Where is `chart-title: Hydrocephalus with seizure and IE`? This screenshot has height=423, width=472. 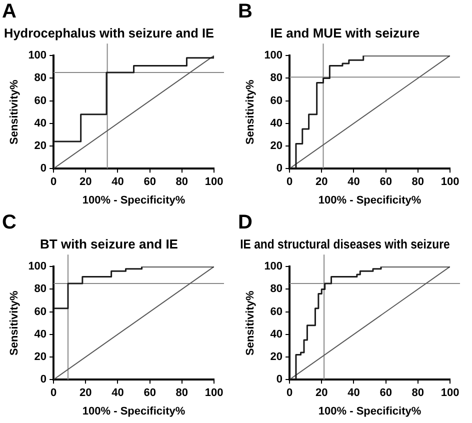 chart-title: Hydrocephalus with seizure and IE is located at coordinates (109, 32).